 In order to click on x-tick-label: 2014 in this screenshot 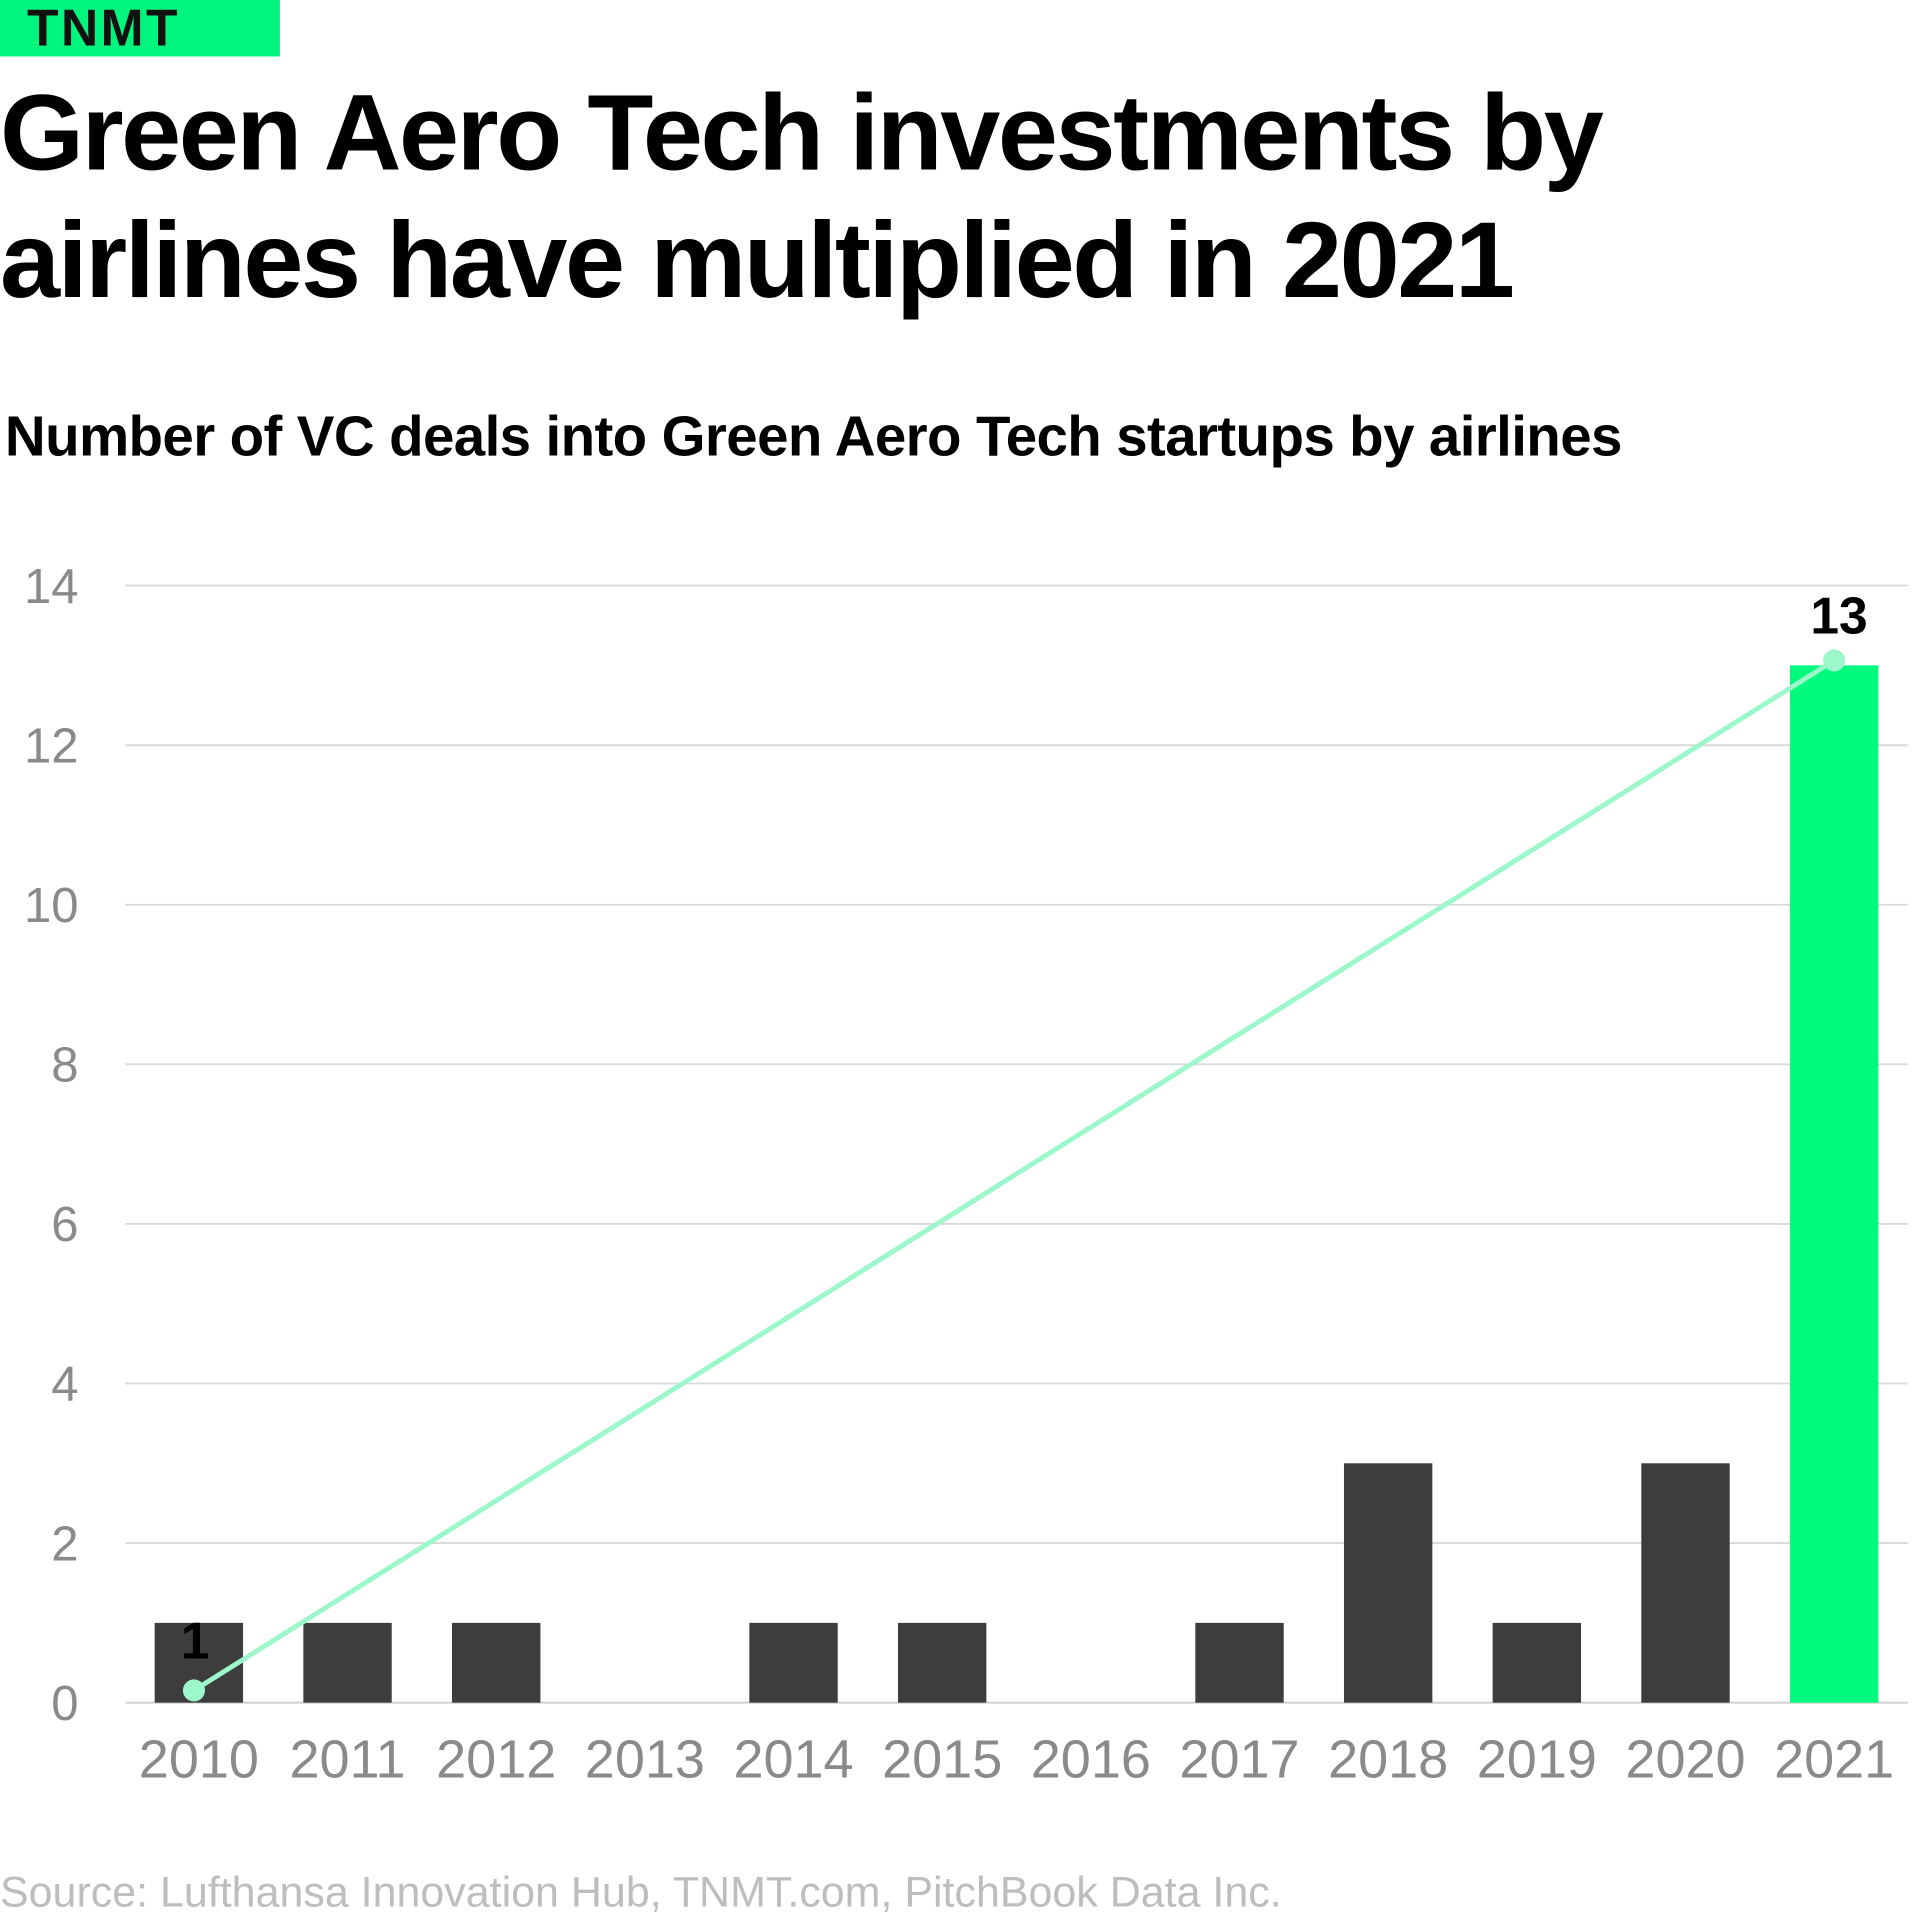, I will do `click(793, 1760)`.